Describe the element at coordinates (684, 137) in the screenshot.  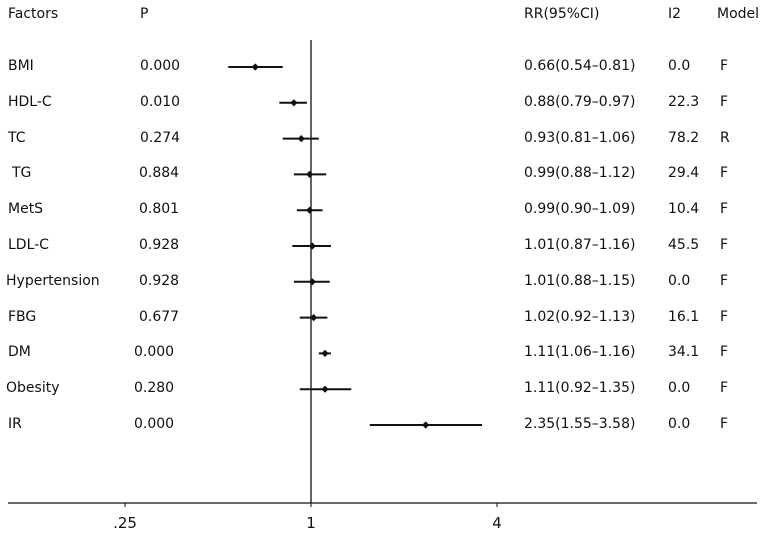
I see `row-i2: 78.2` at that location.